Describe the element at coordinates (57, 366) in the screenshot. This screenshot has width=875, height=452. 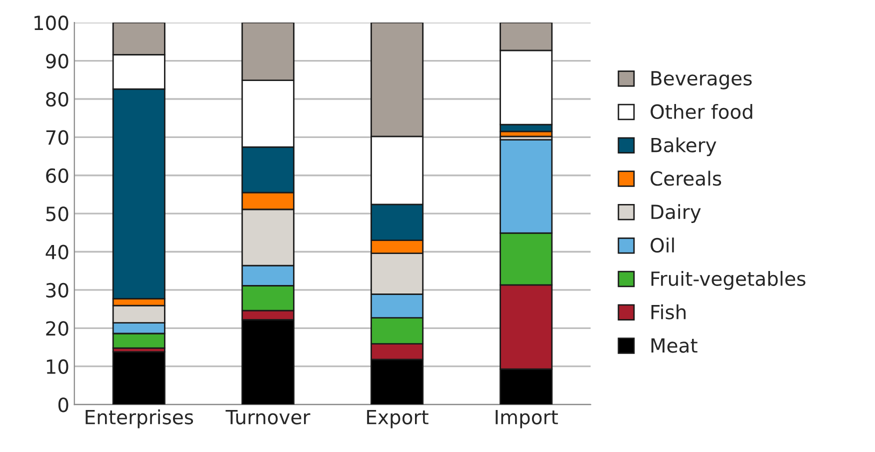
I see `y-tick-label: 10` at that location.